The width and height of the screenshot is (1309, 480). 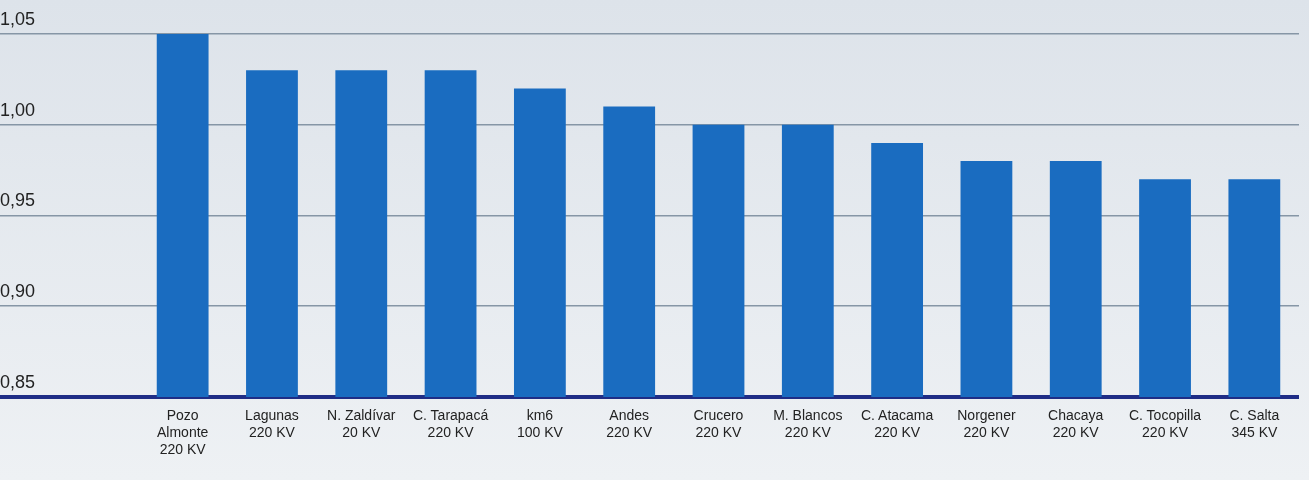 I want to click on x-tick-label: Crucero 220 KV, so click(x=718, y=424).